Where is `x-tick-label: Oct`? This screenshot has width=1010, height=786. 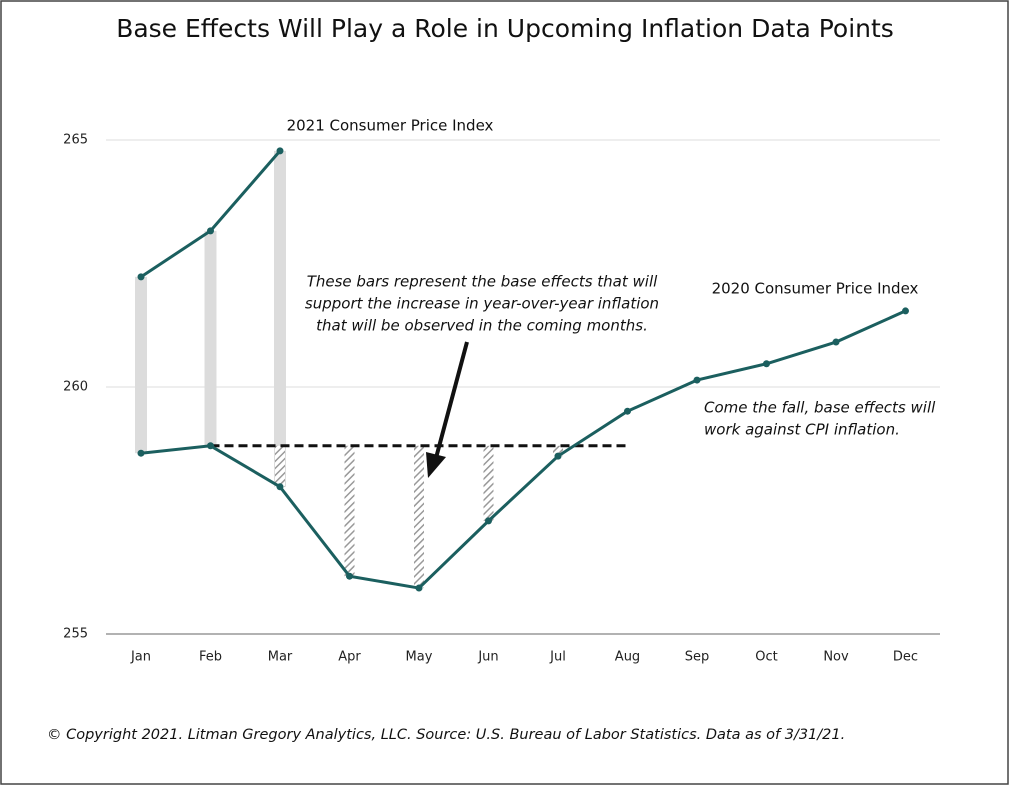
x-tick-label: Oct is located at coordinates (766, 657).